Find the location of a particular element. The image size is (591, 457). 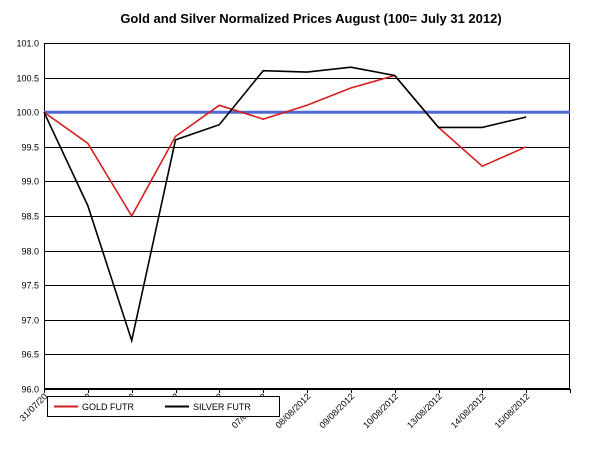

x-tick-label: 09/08/2012 is located at coordinates (336, 410).